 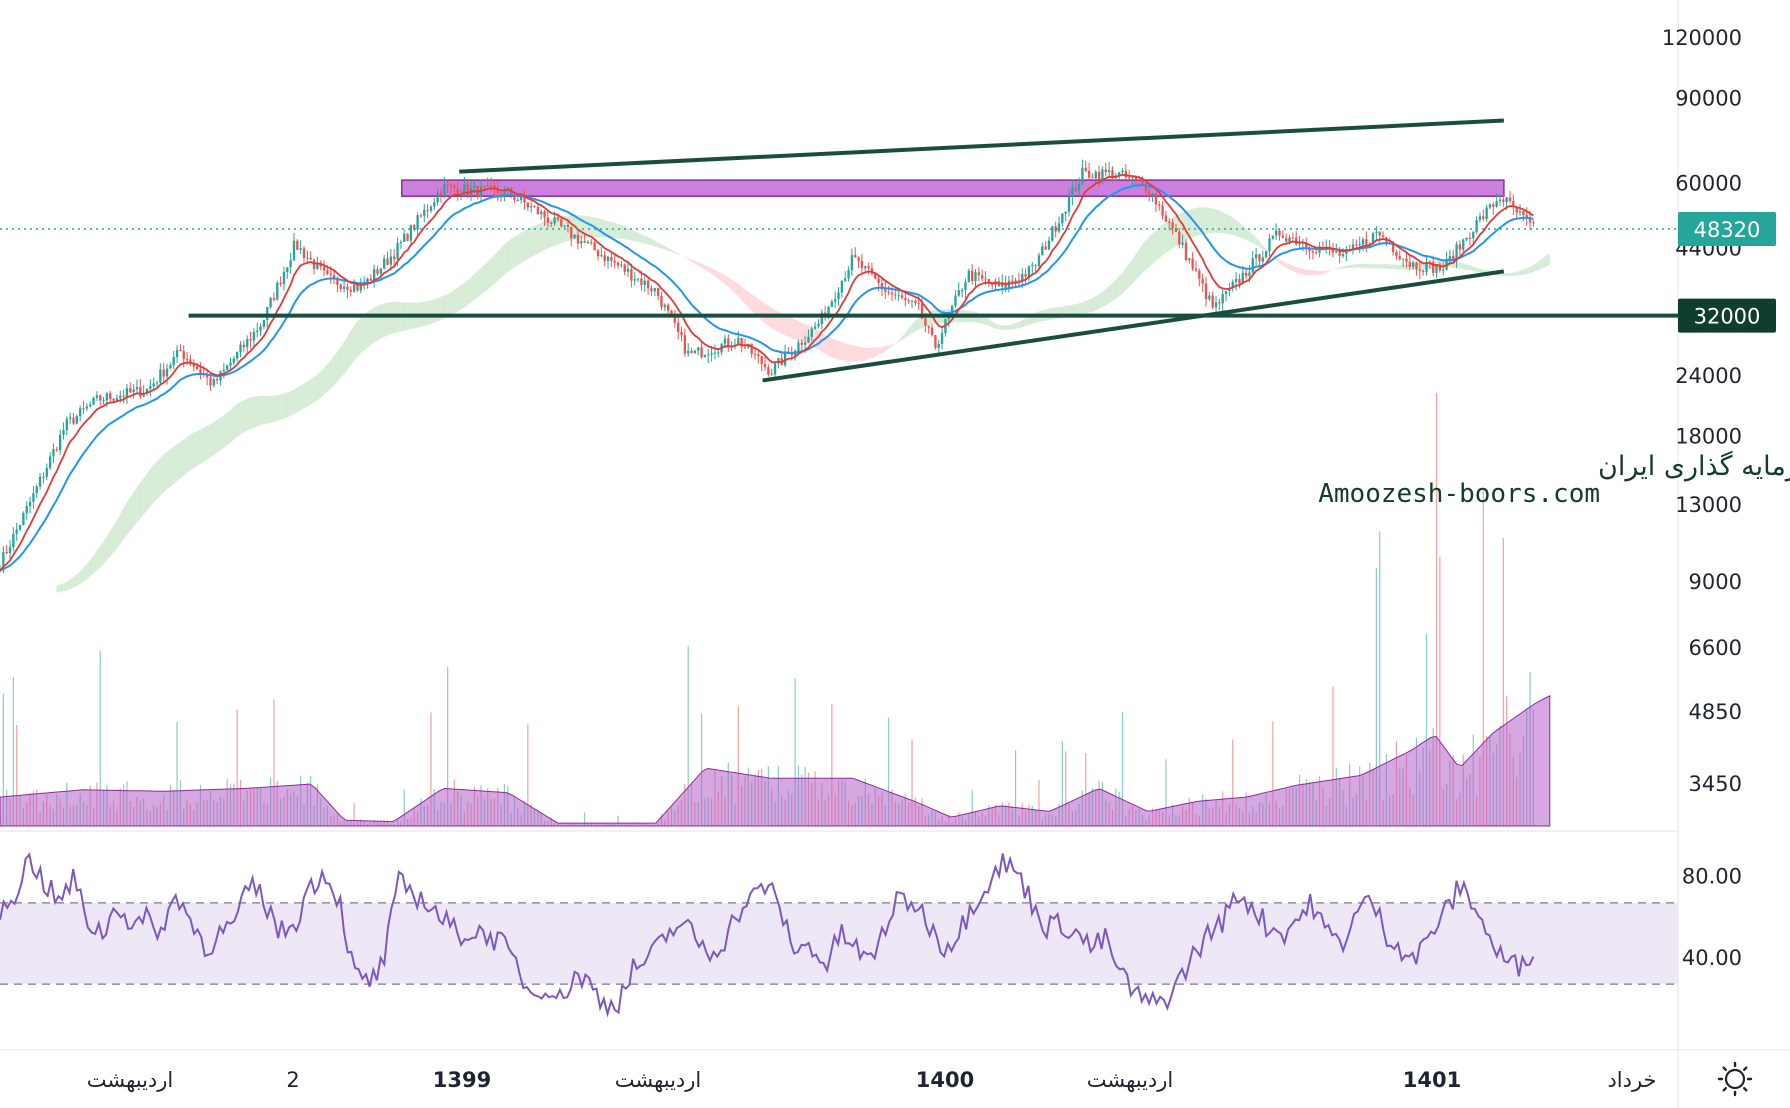 I want to click on support-price-badge, so click(x=1727, y=315).